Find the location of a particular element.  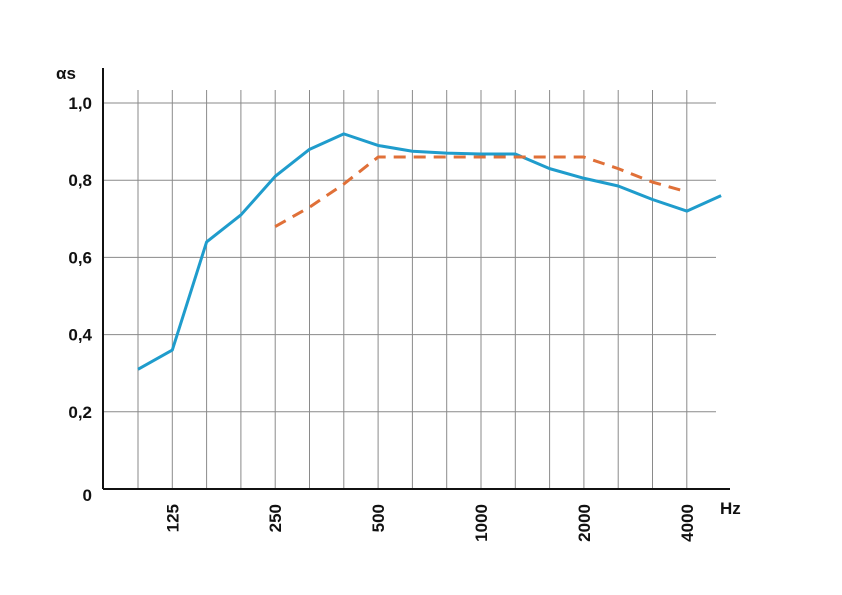

x-tick-label: 4000 is located at coordinates (687, 523).